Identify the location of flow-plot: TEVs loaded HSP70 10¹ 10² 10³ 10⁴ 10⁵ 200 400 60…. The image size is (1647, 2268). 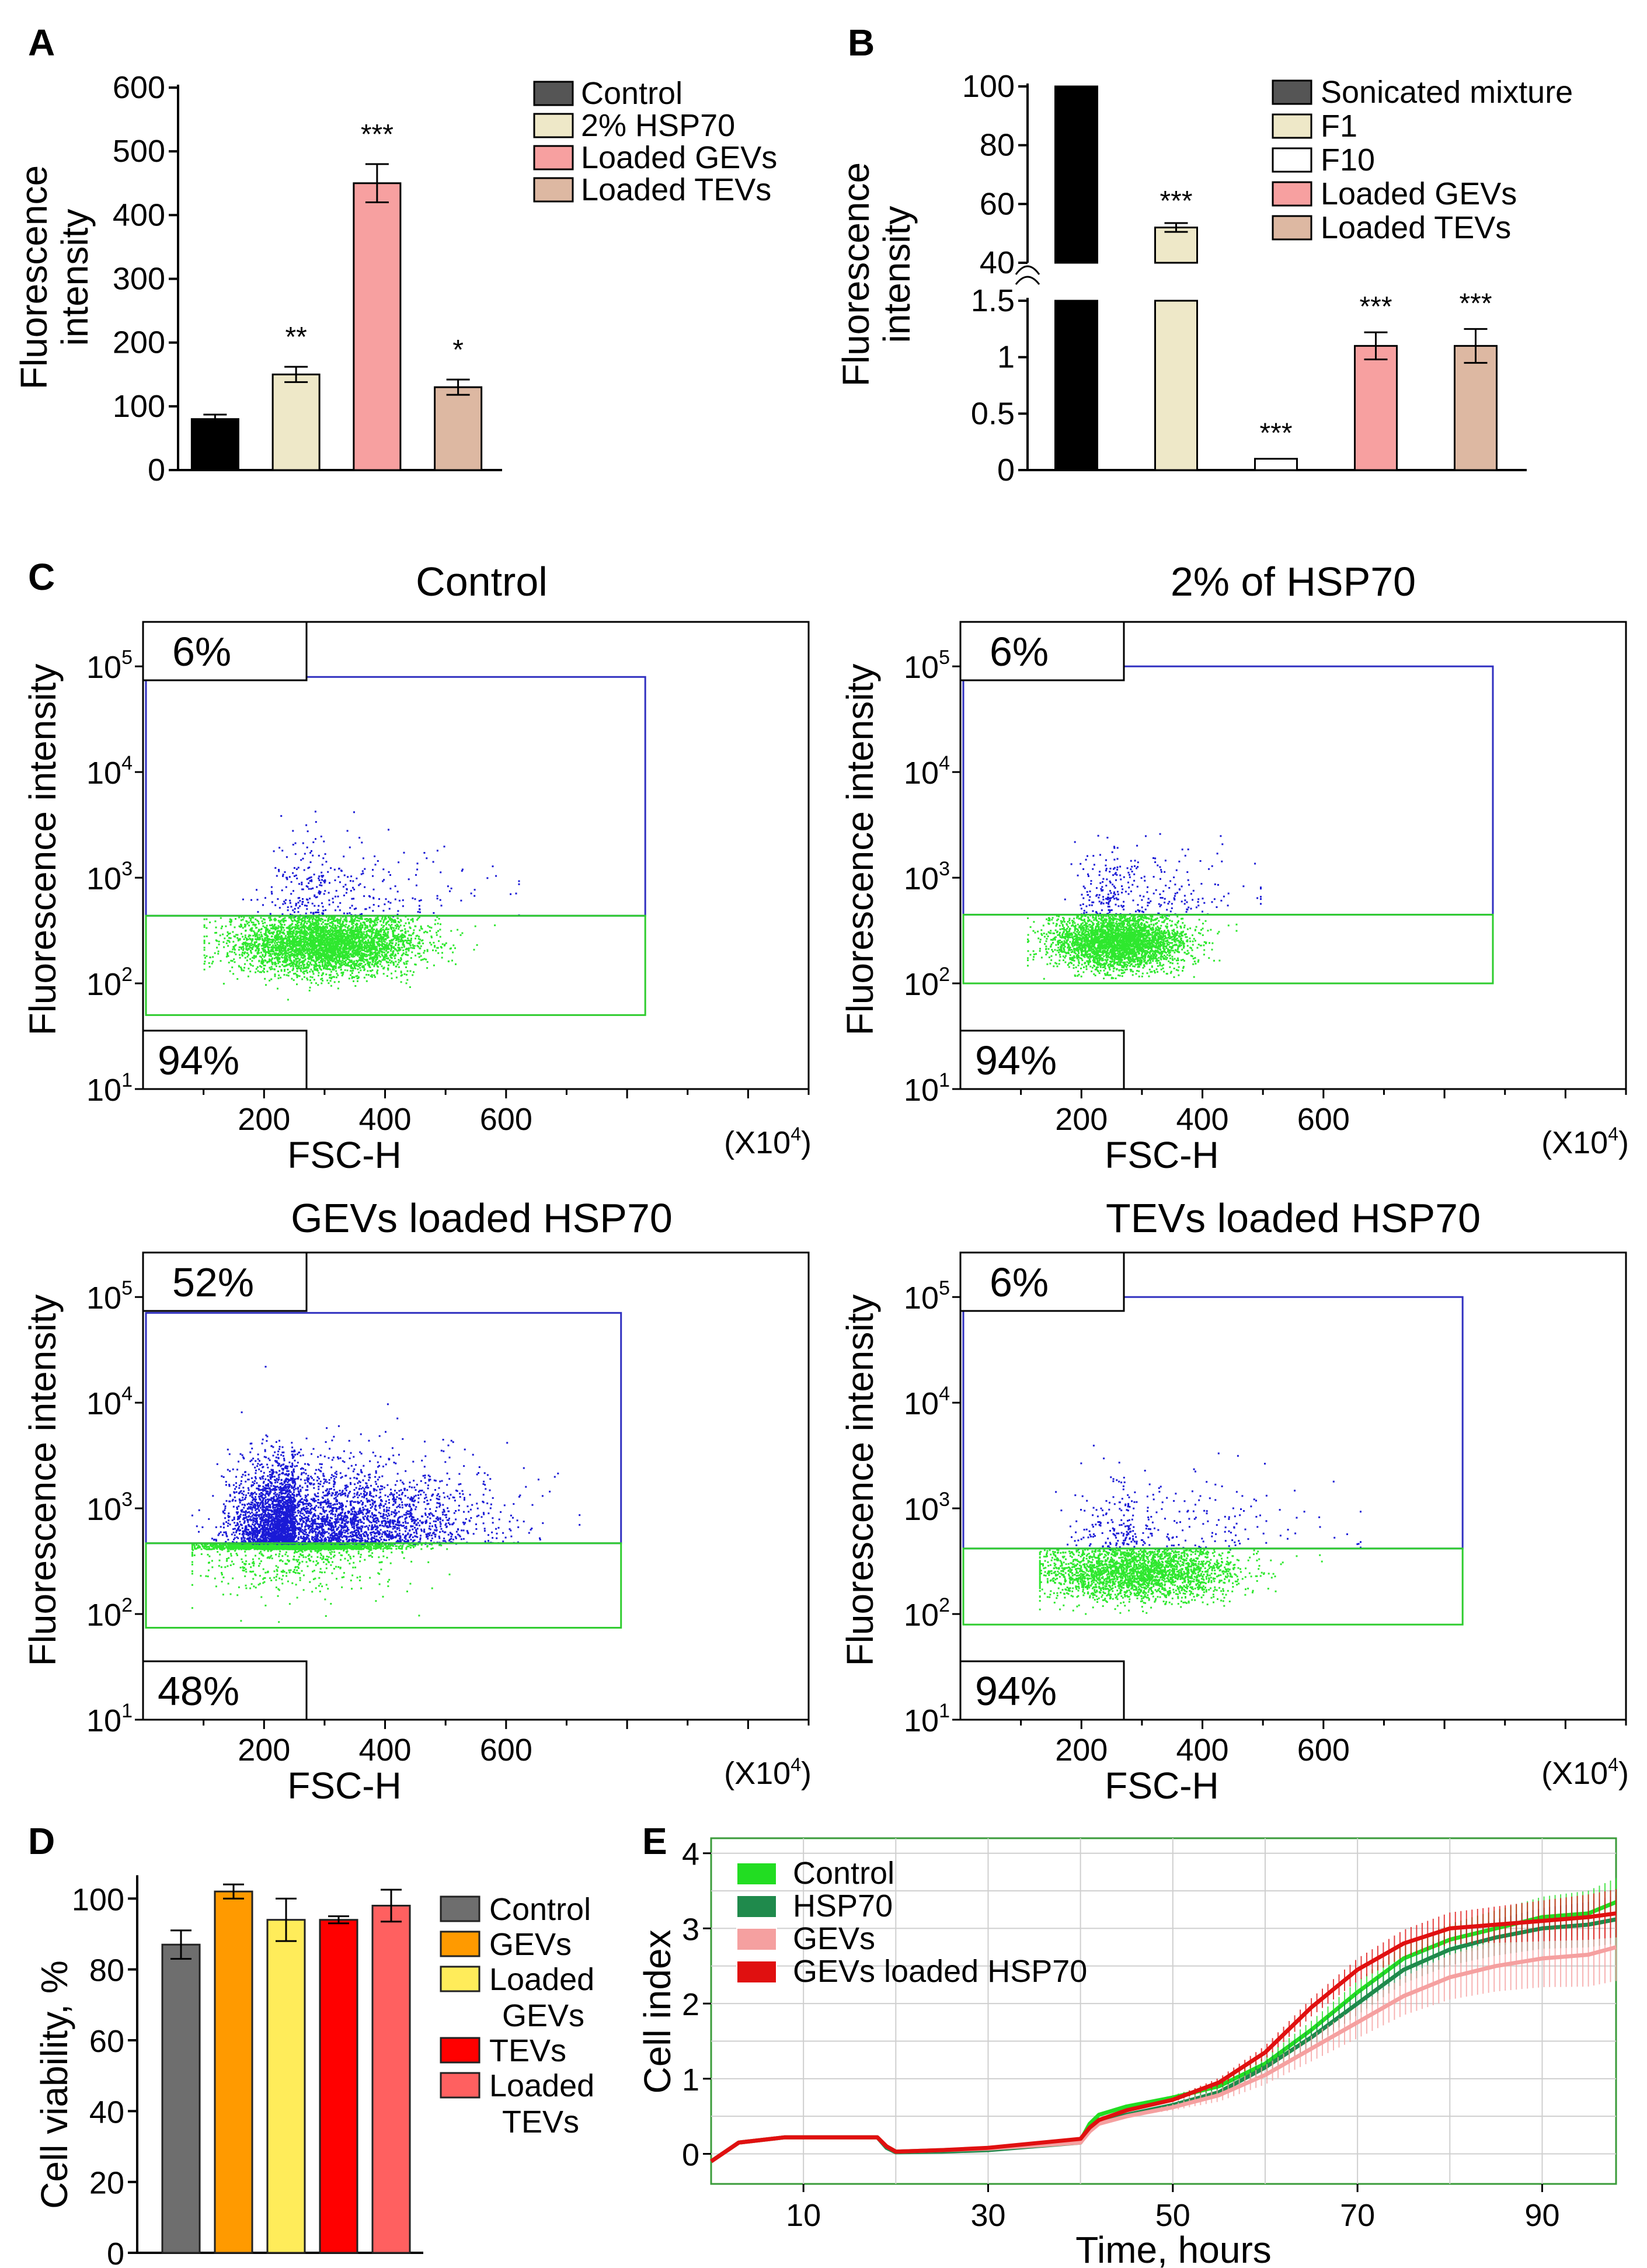
(1234, 1501).